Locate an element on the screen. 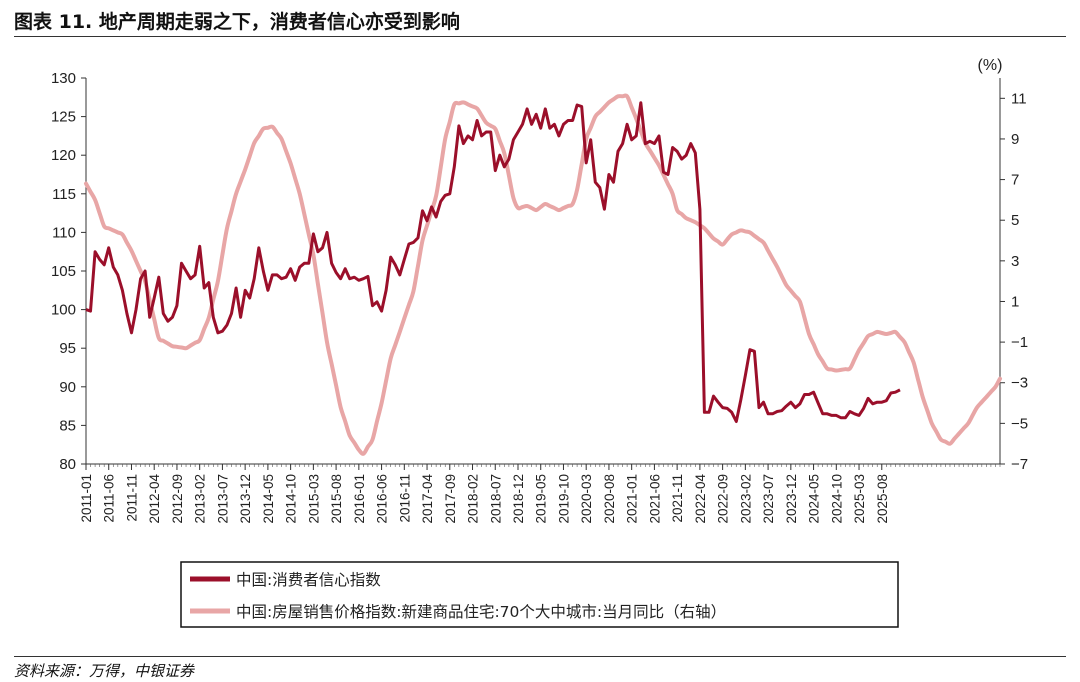 The width and height of the screenshot is (1080, 682). x-axis-tick-label: 2021-11 is located at coordinates (677, 498).